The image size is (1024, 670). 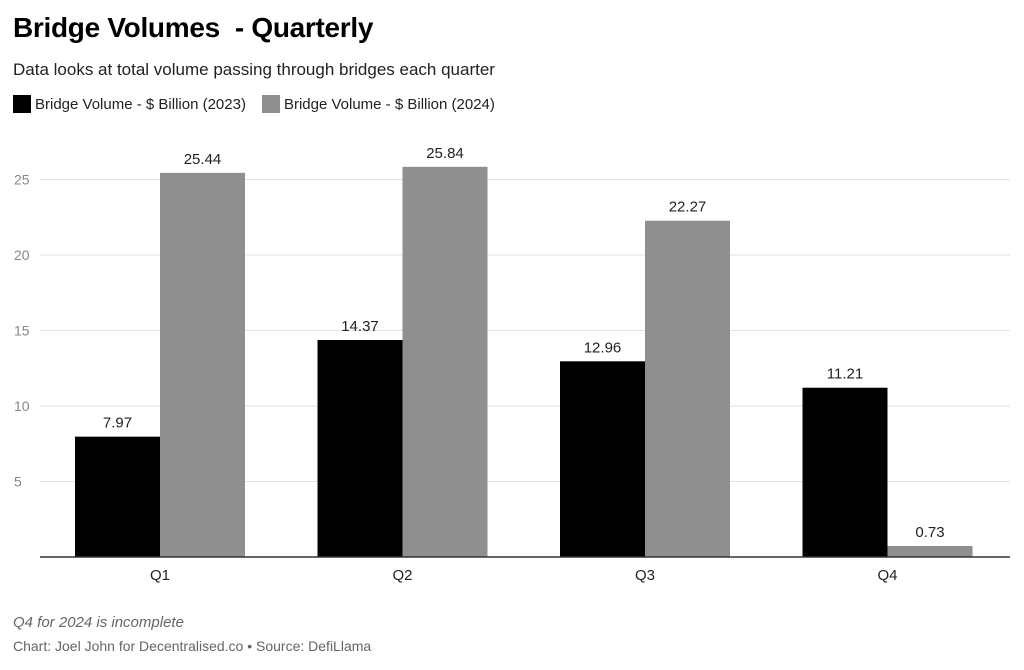 I want to click on footnote: Q4 for 2024 is incomplete, so click(x=98, y=622).